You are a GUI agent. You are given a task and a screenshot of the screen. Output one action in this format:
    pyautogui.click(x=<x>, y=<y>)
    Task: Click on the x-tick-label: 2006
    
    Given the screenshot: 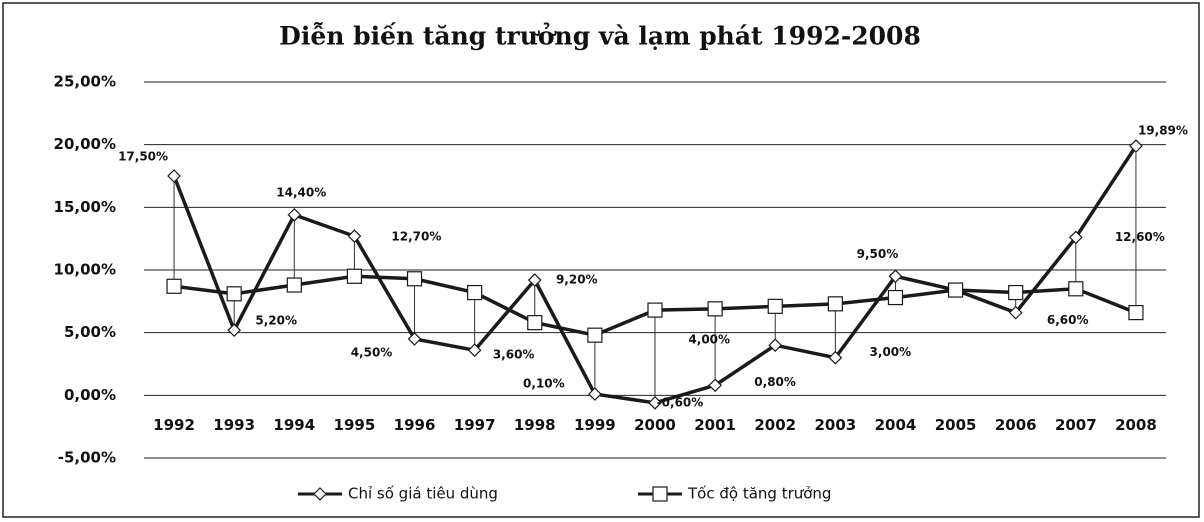 What is the action you would take?
    pyautogui.click(x=1016, y=425)
    